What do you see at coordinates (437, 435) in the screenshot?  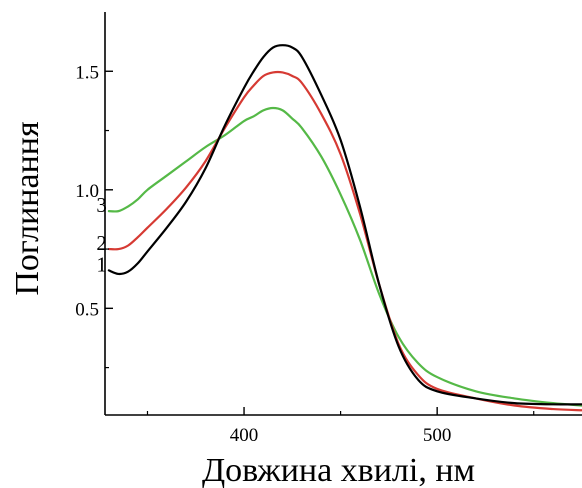 I see `x-tick-label: 500` at bounding box center [437, 435].